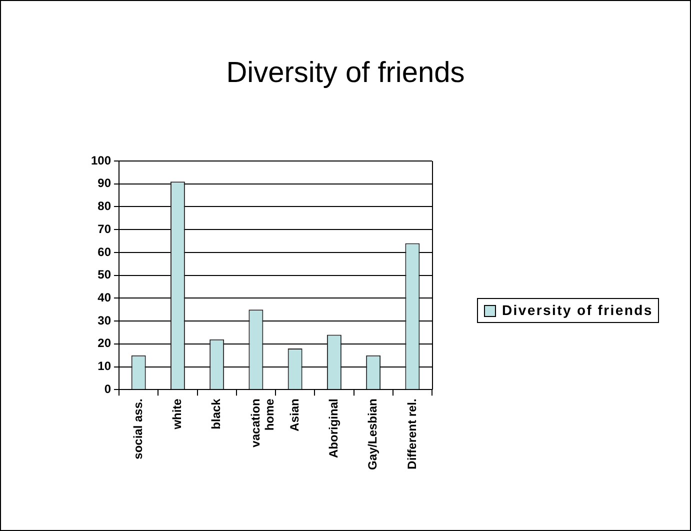 Image resolution: width=691 pixels, height=531 pixels. I want to click on x-tick-label: white, so click(177, 414).